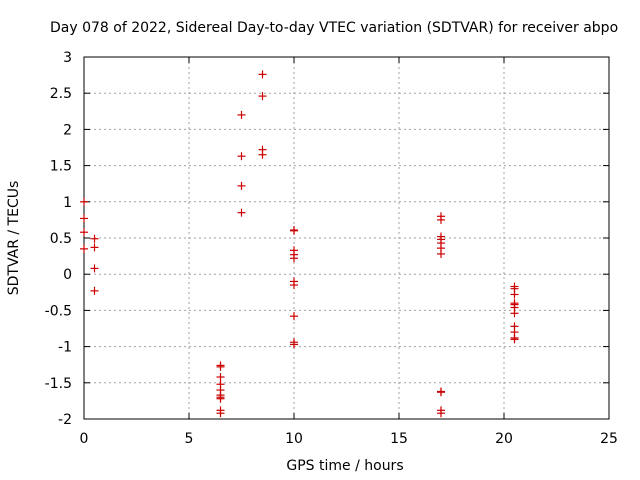 The image size is (640, 480). What do you see at coordinates (294, 439) in the screenshot?
I see `x-tick-label: 10` at bounding box center [294, 439].